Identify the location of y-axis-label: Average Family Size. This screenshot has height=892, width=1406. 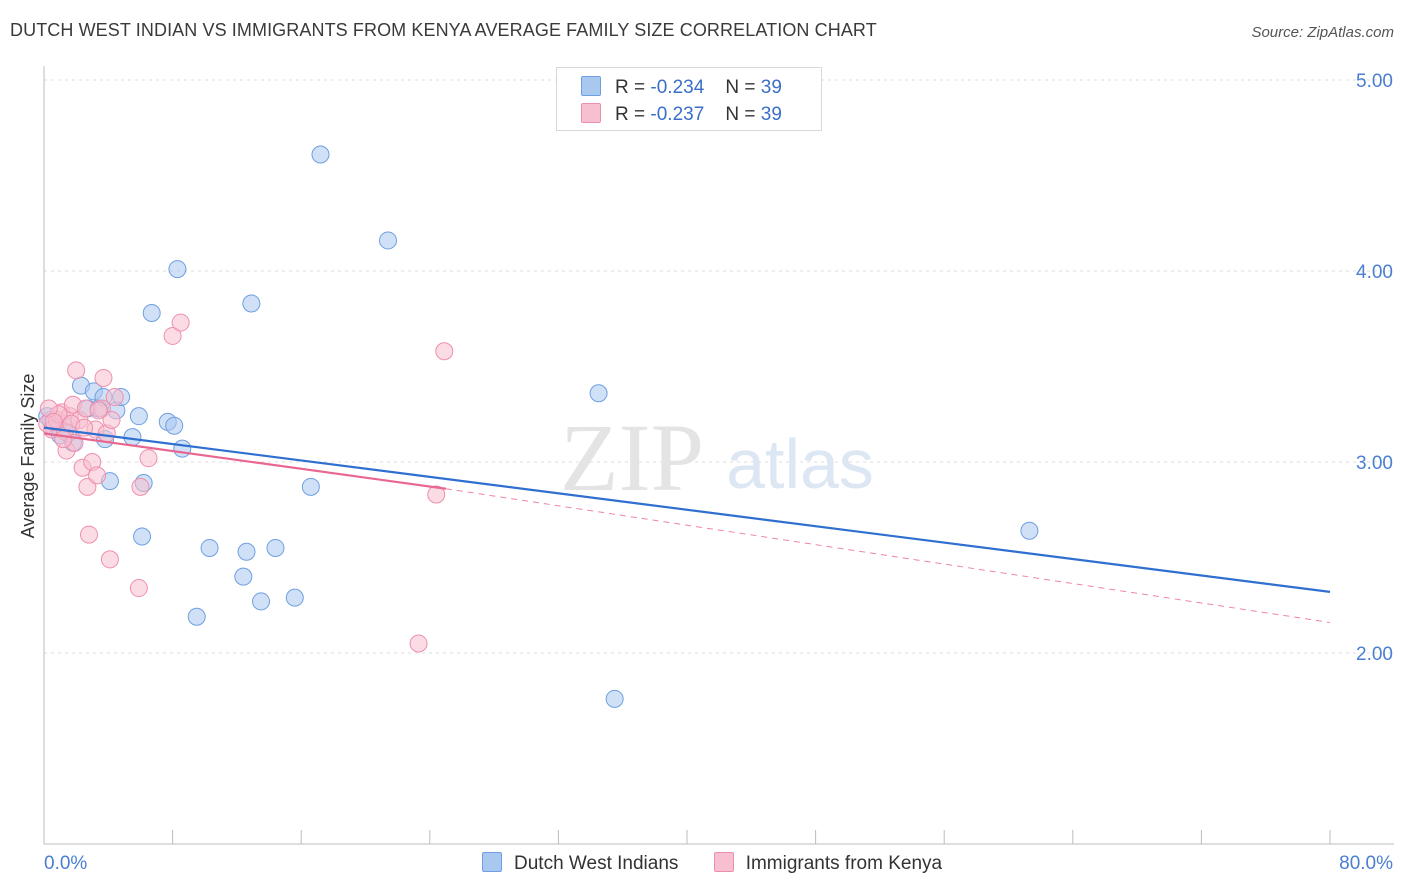
(28, 456).